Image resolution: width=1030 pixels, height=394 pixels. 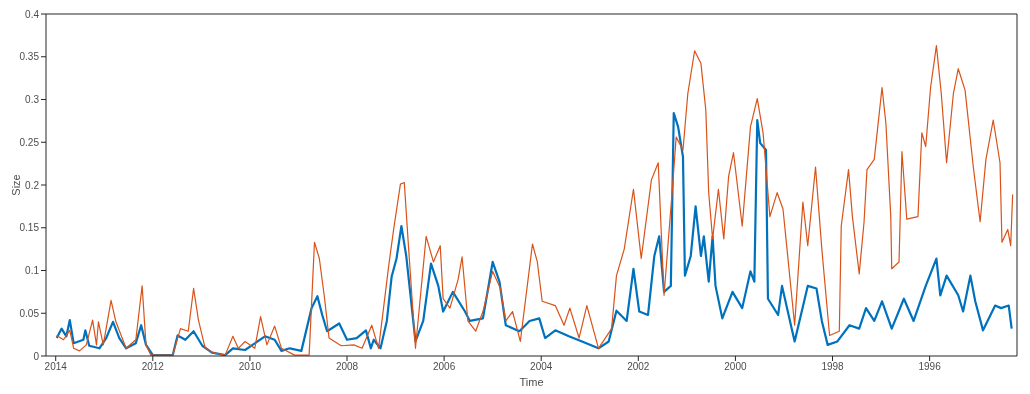 I want to click on x-tick-label: 1996, so click(x=930, y=367).